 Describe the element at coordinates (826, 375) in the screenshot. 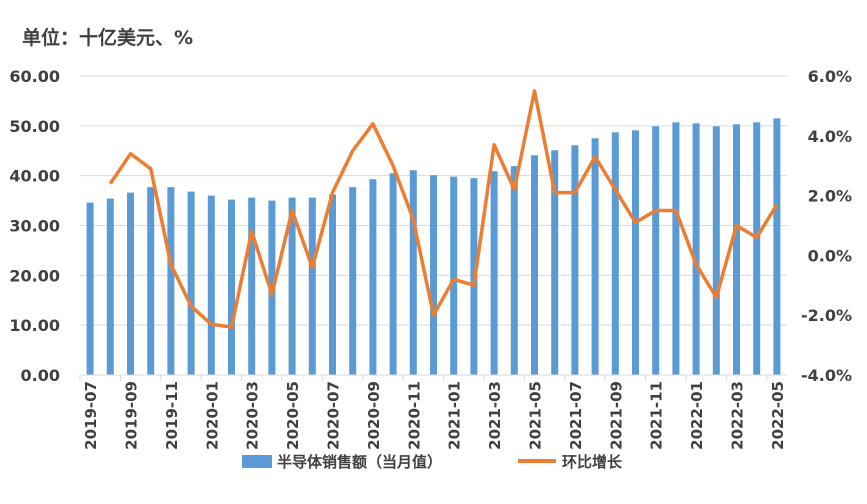

I see `right-tick-label: -4.0%` at that location.